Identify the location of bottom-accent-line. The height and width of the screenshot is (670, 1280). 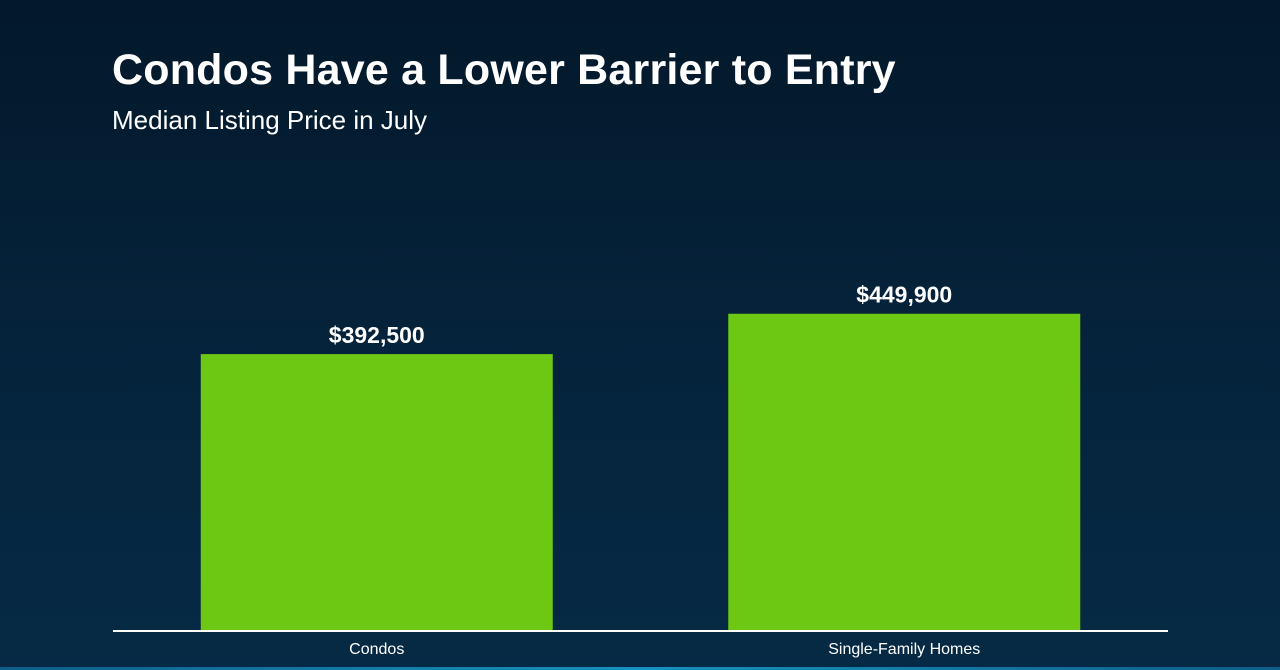
(640, 668).